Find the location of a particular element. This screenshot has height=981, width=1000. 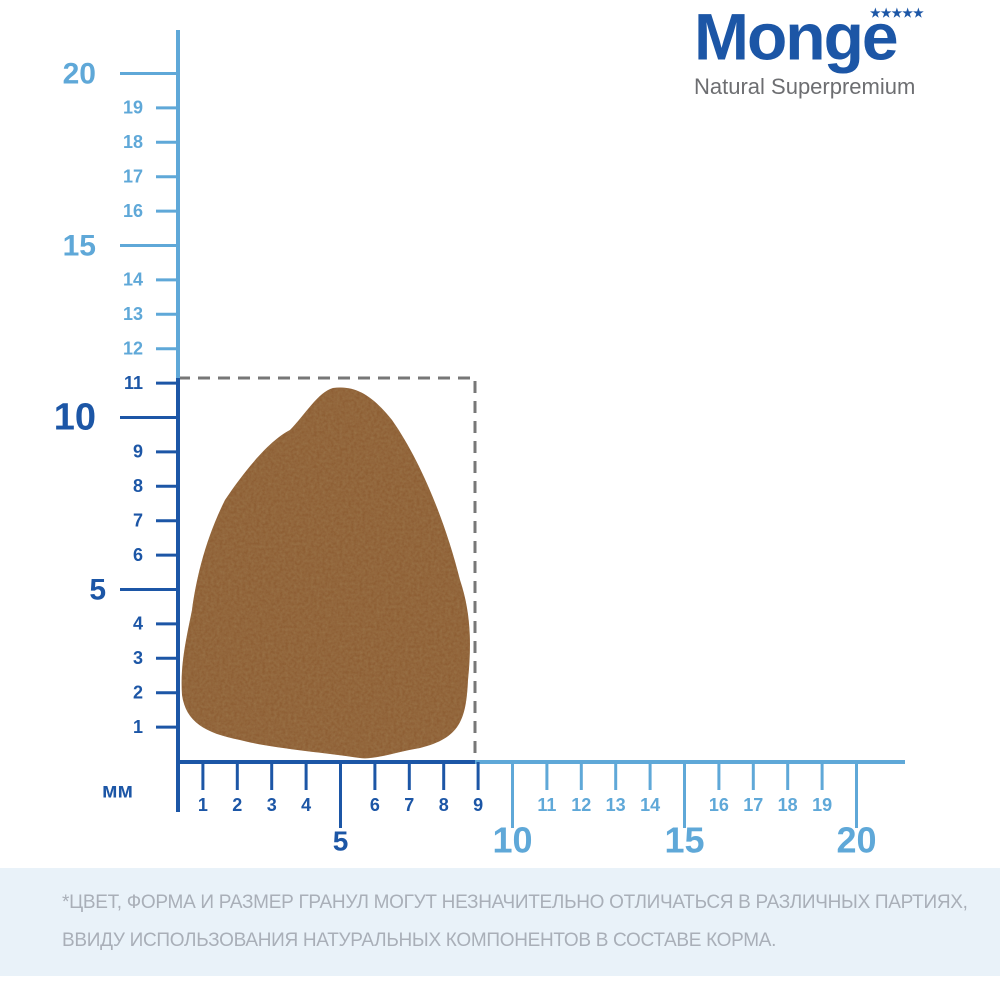

x-tick-label: 1 is located at coordinates (203, 805).